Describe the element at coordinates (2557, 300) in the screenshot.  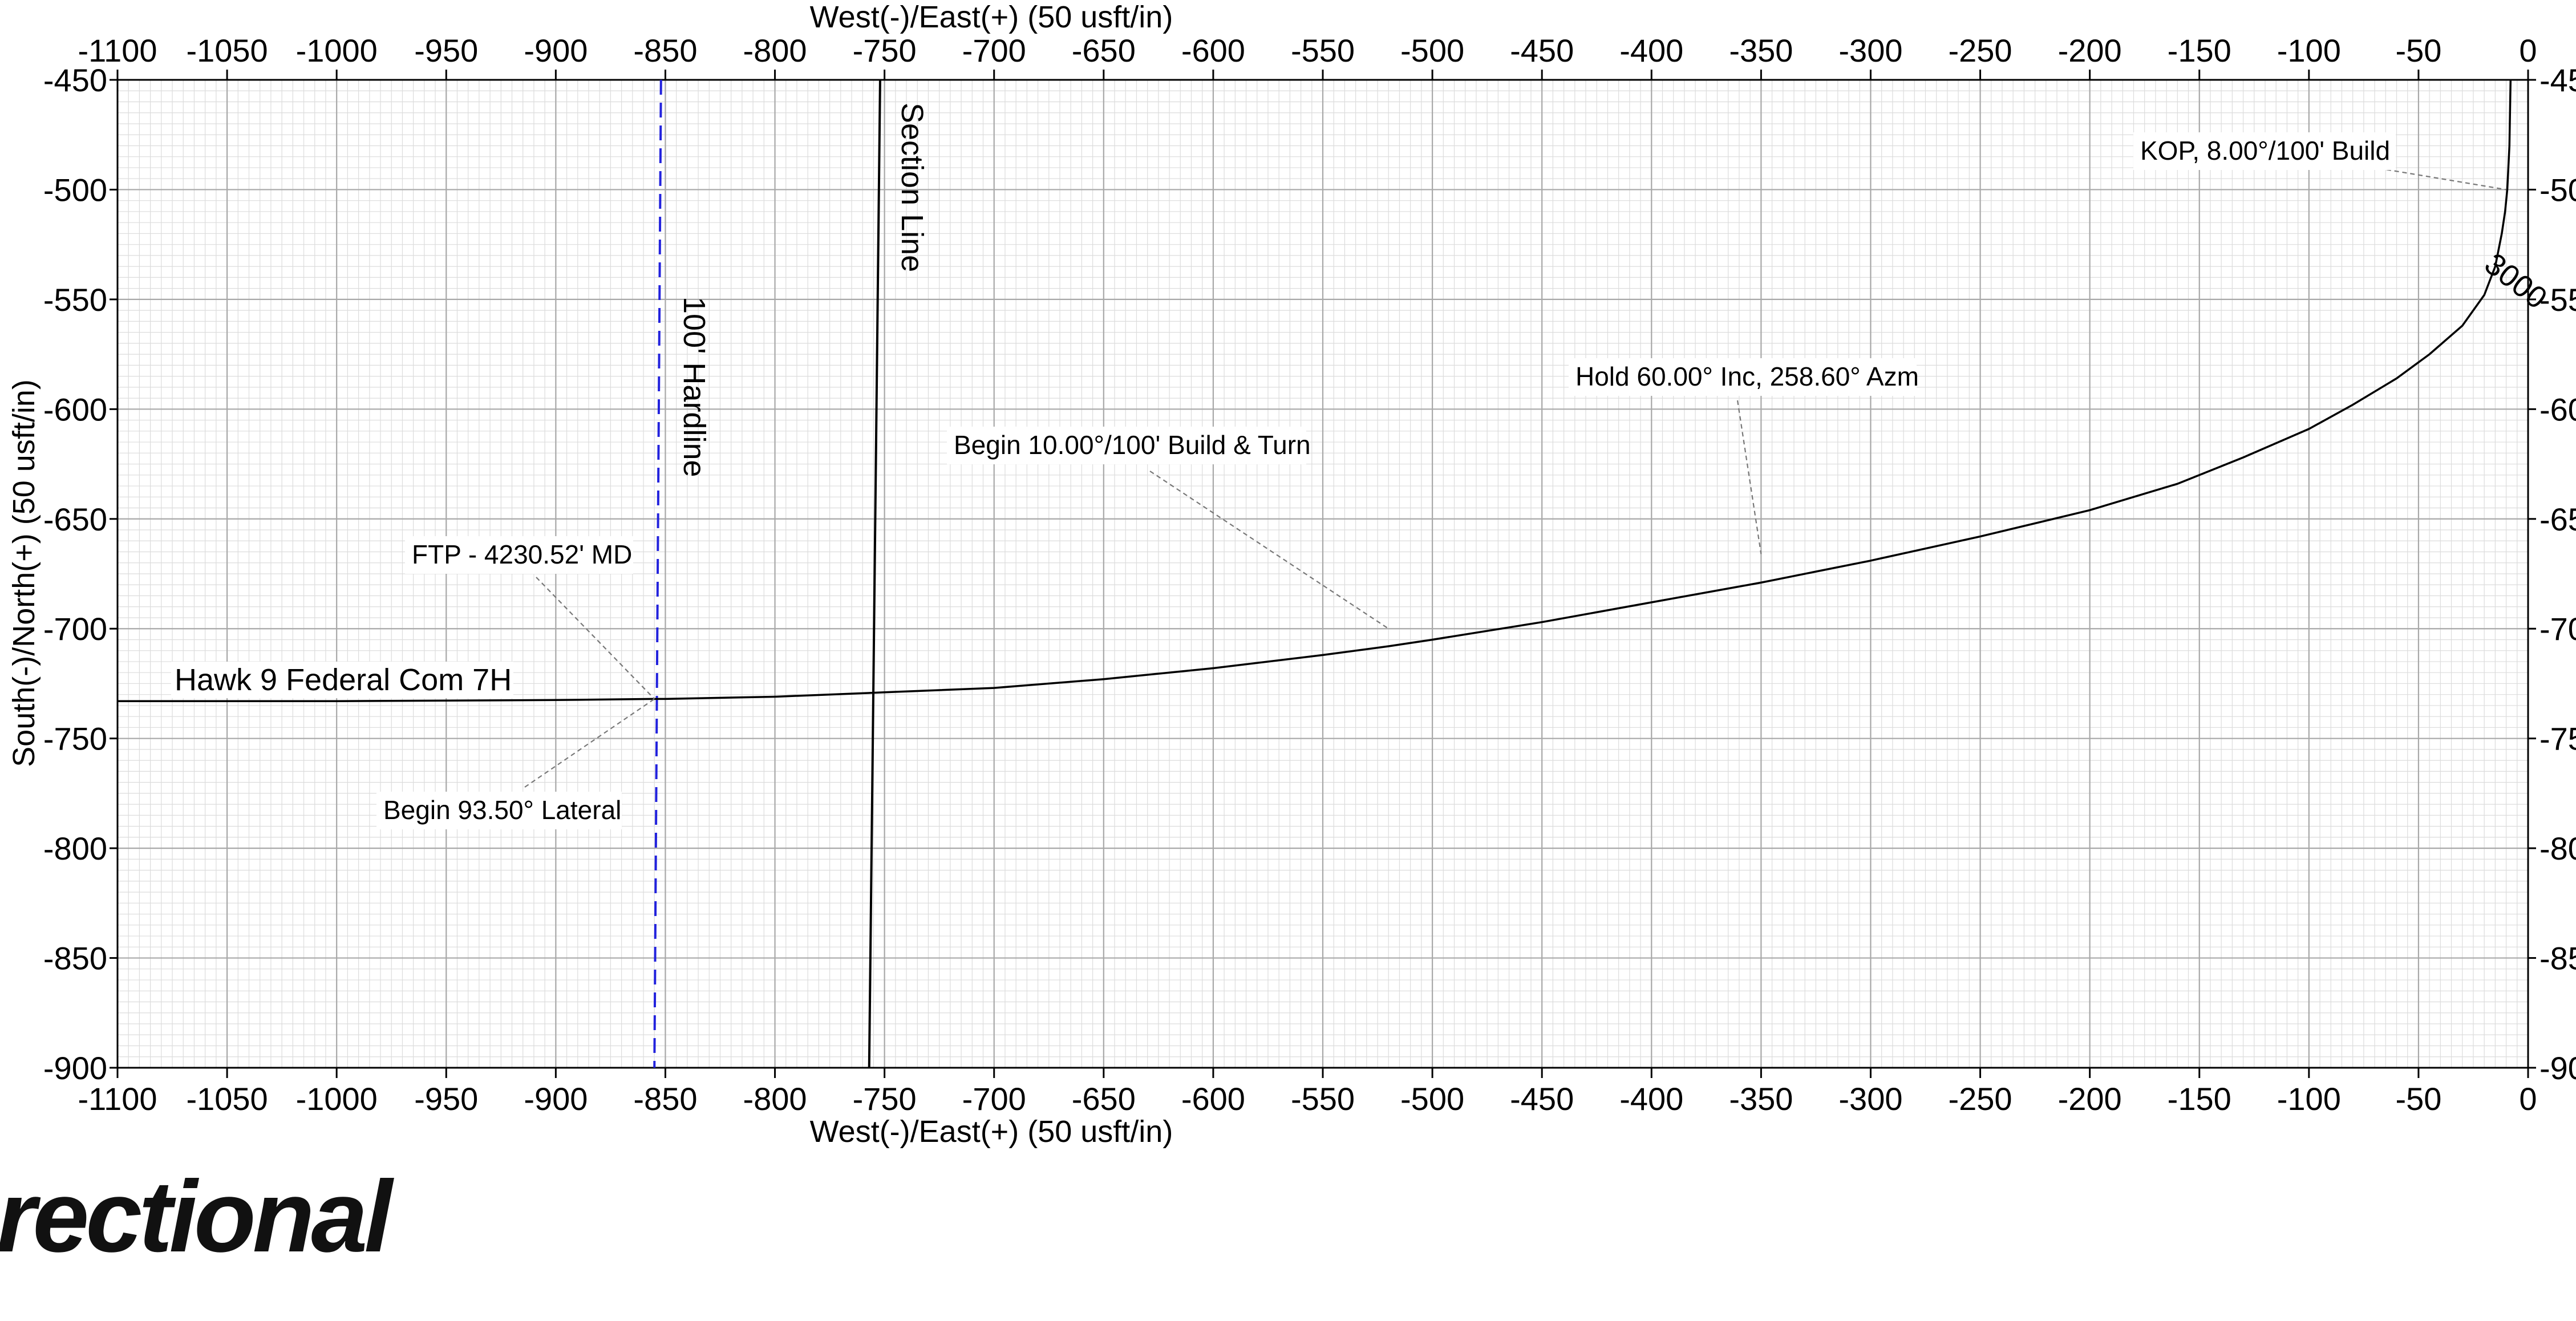
I see `y-tick-label-right: -55` at that location.